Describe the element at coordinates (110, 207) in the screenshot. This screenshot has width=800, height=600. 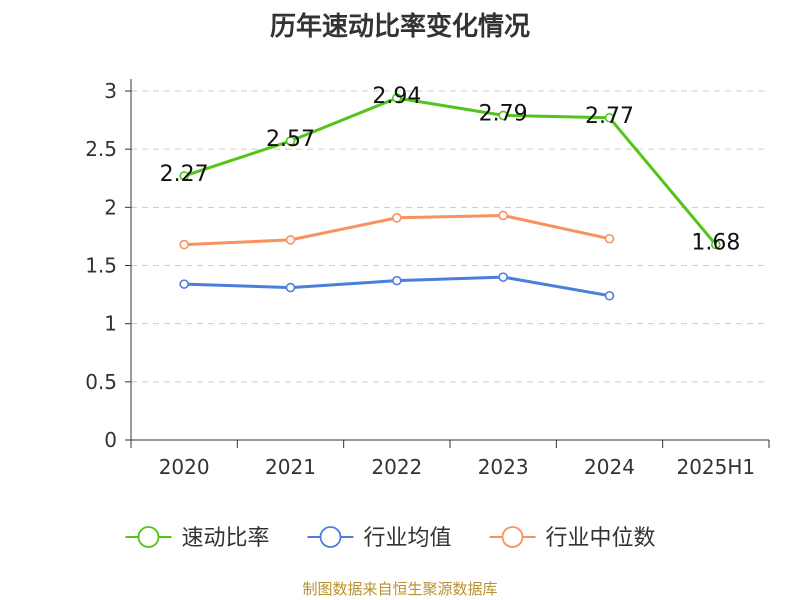
I see `y-tick-label: 2` at that location.